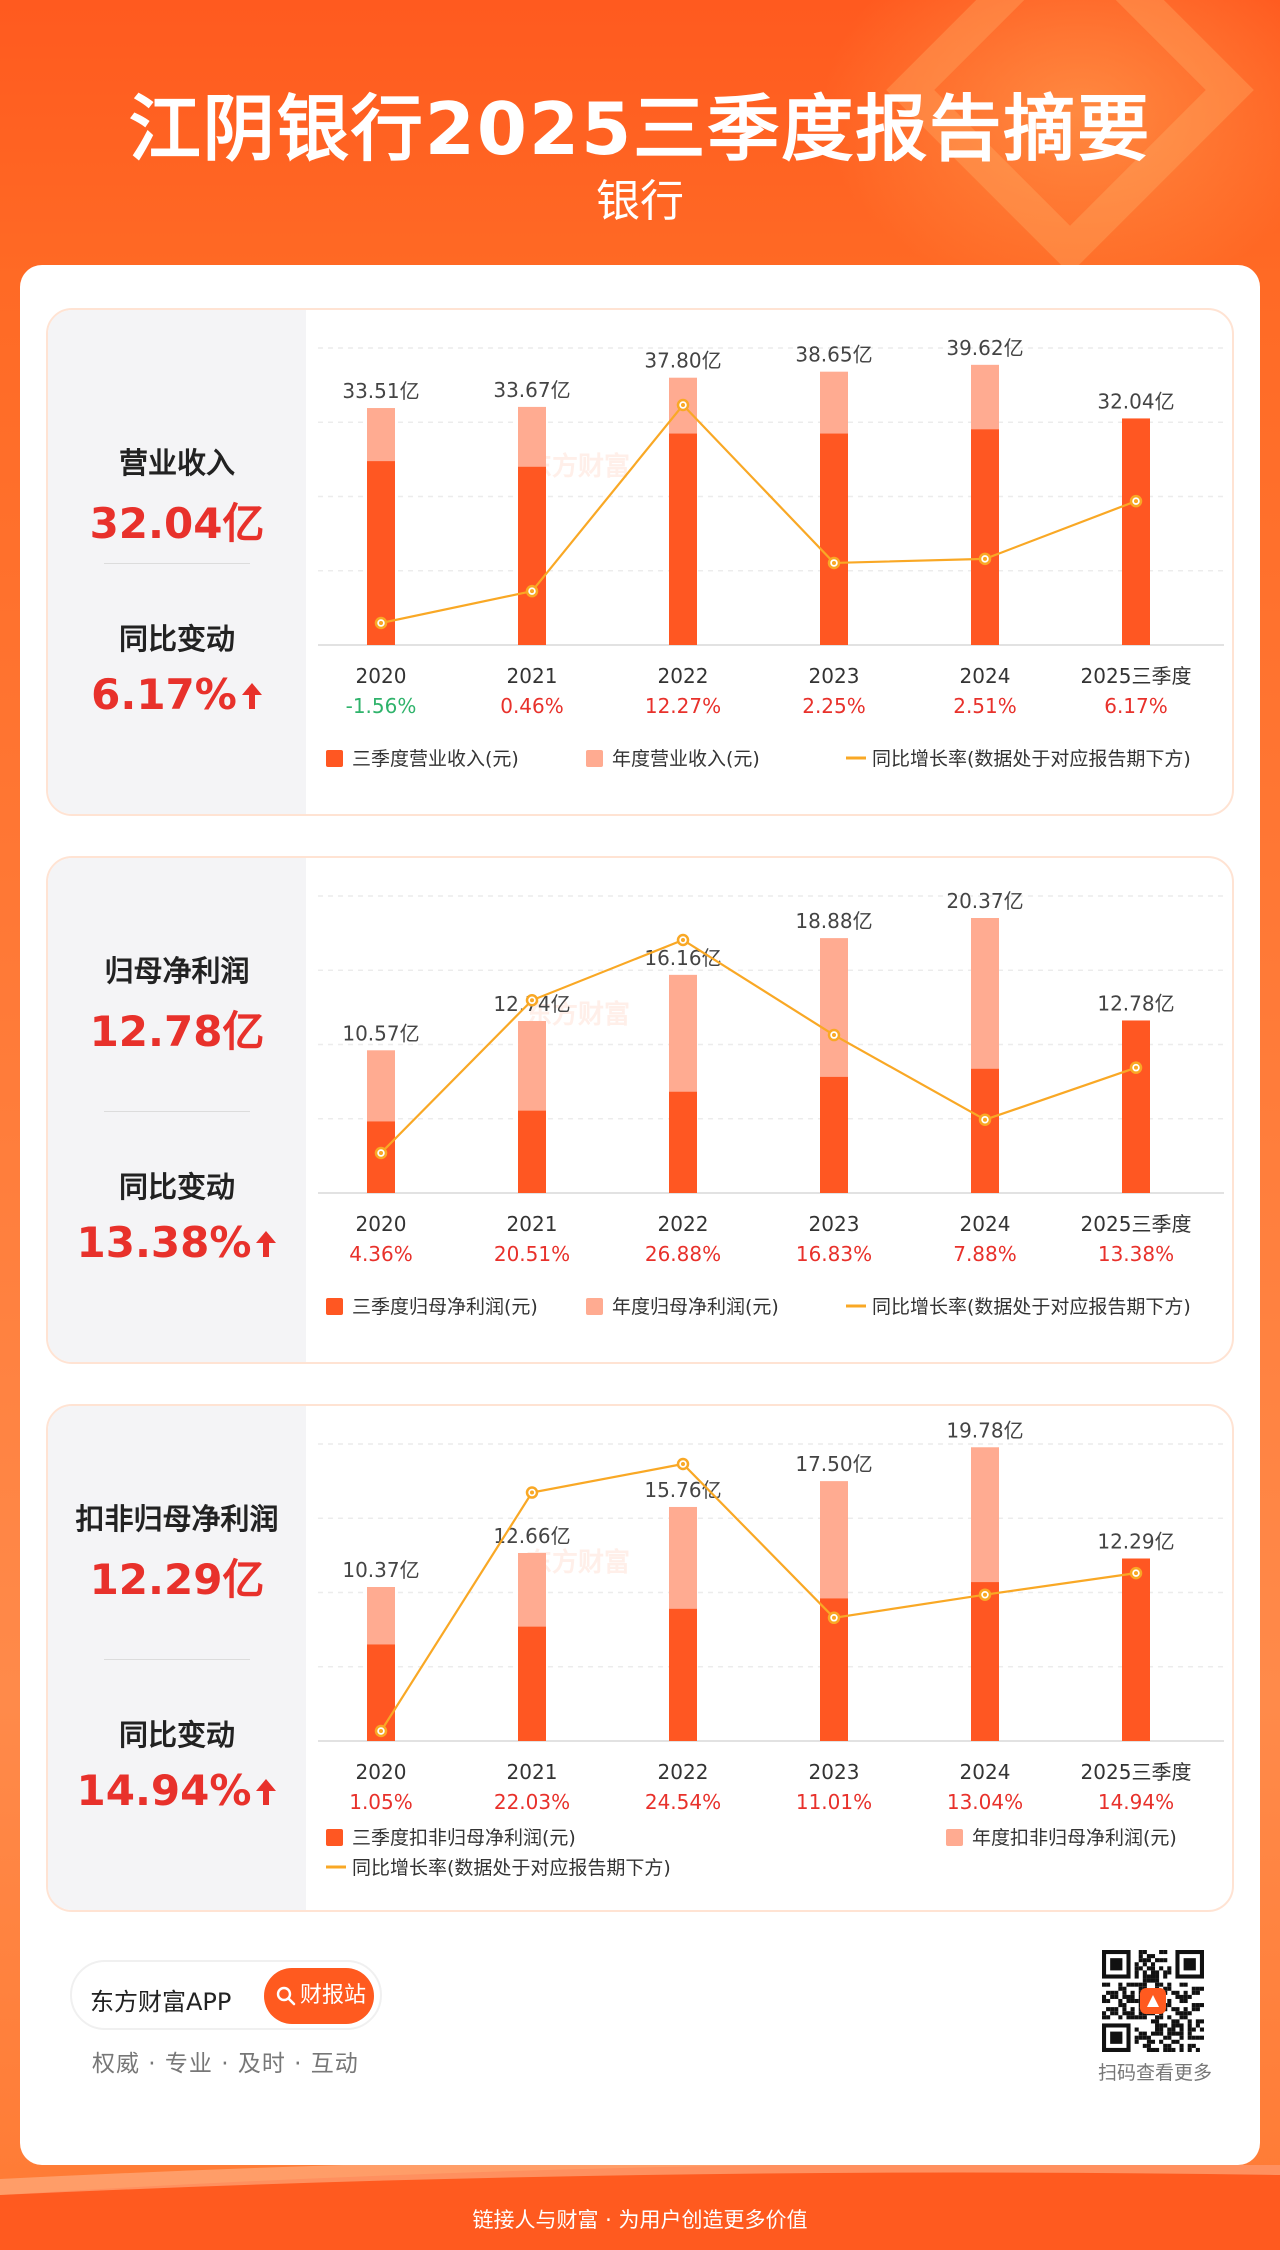 The height and width of the screenshot is (2250, 1280). What do you see at coordinates (164, 1790) in the screenshot?
I see `change-value: 14.94%` at bounding box center [164, 1790].